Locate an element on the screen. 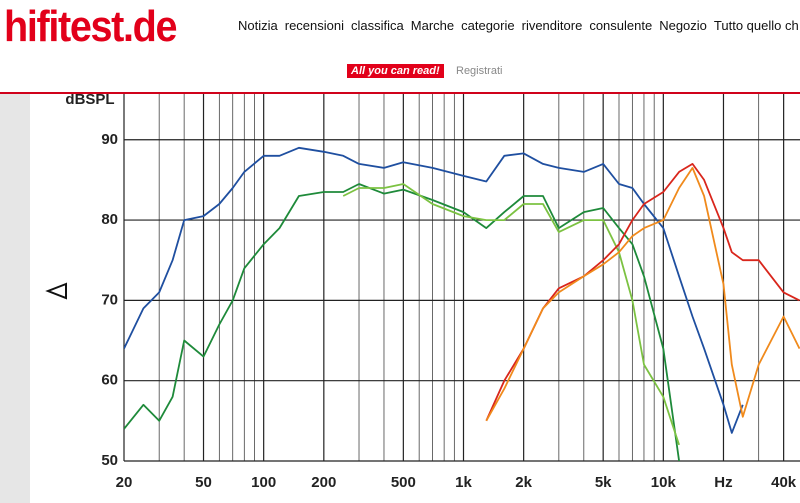 This screenshot has width=800, height=503. nav-item: Marche is located at coordinates (432, 25).